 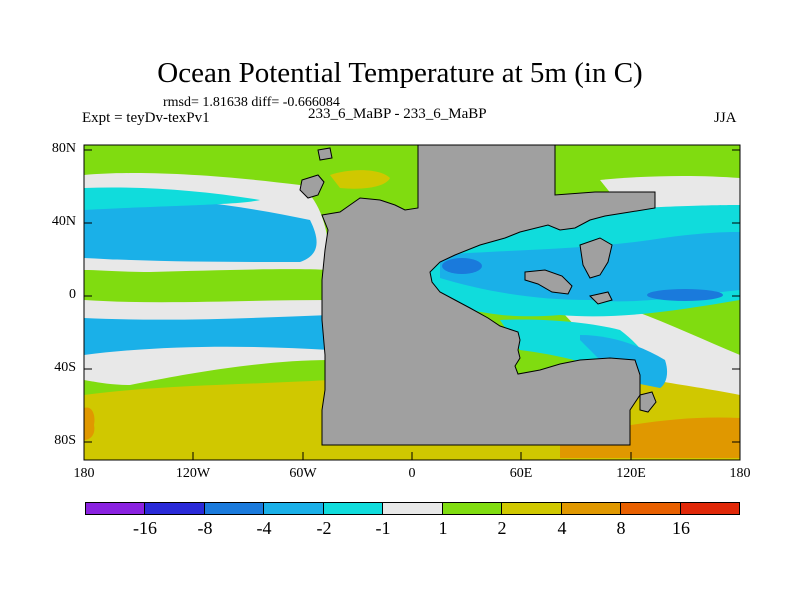 What do you see at coordinates (400, 73) in the screenshot?
I see `map-title: Ocean Potential Temperature at 5m (in C)` at bounding box center [400, 73].